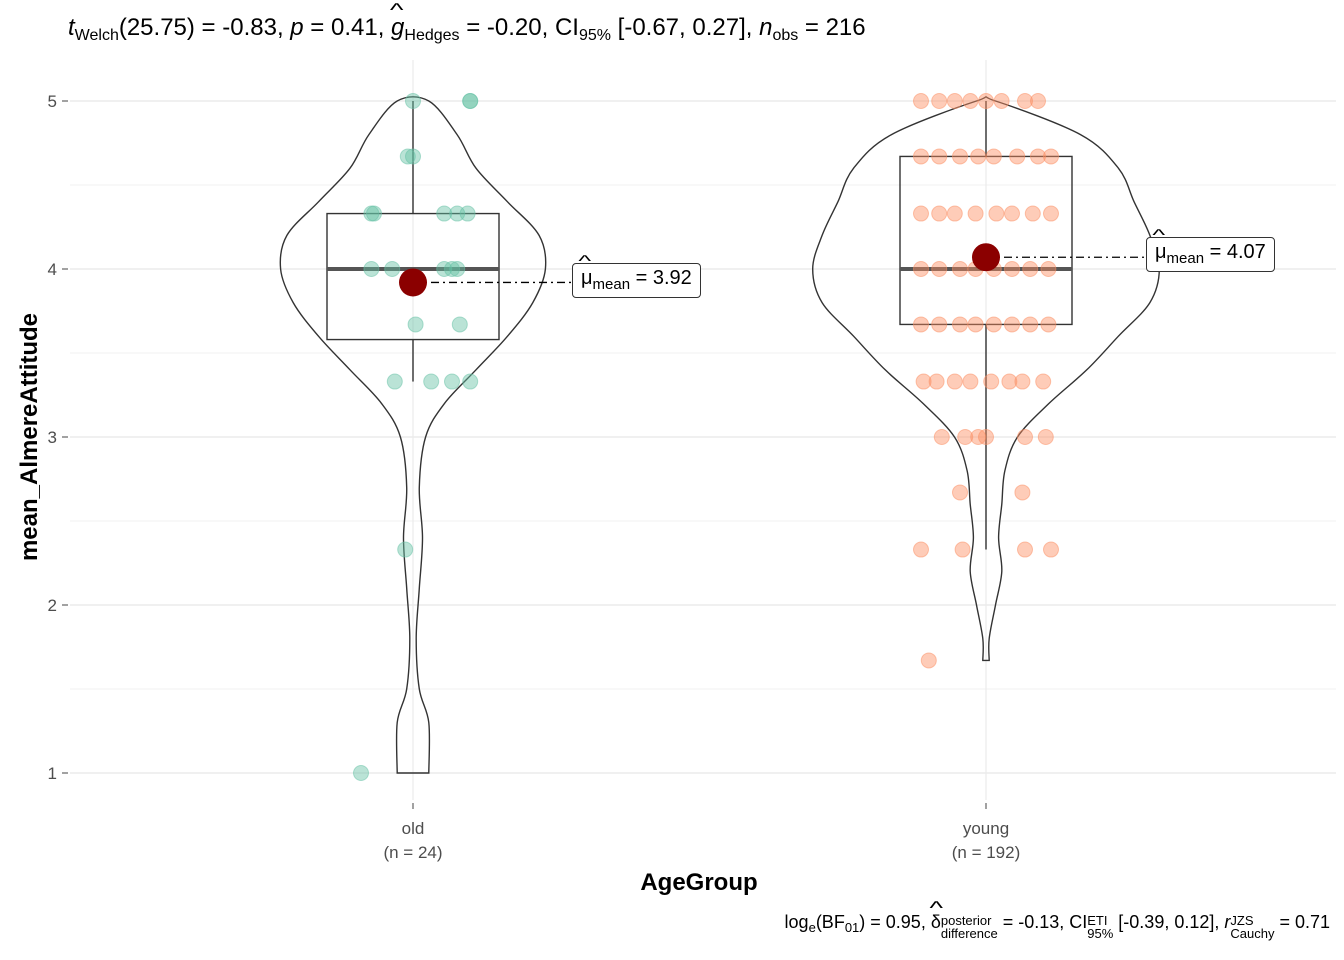 The image size is (1344, 960). What do you see at coordinates (832, 27) in the screenshot?
I see `n-value: = 216` at bounding box center [832, 27].